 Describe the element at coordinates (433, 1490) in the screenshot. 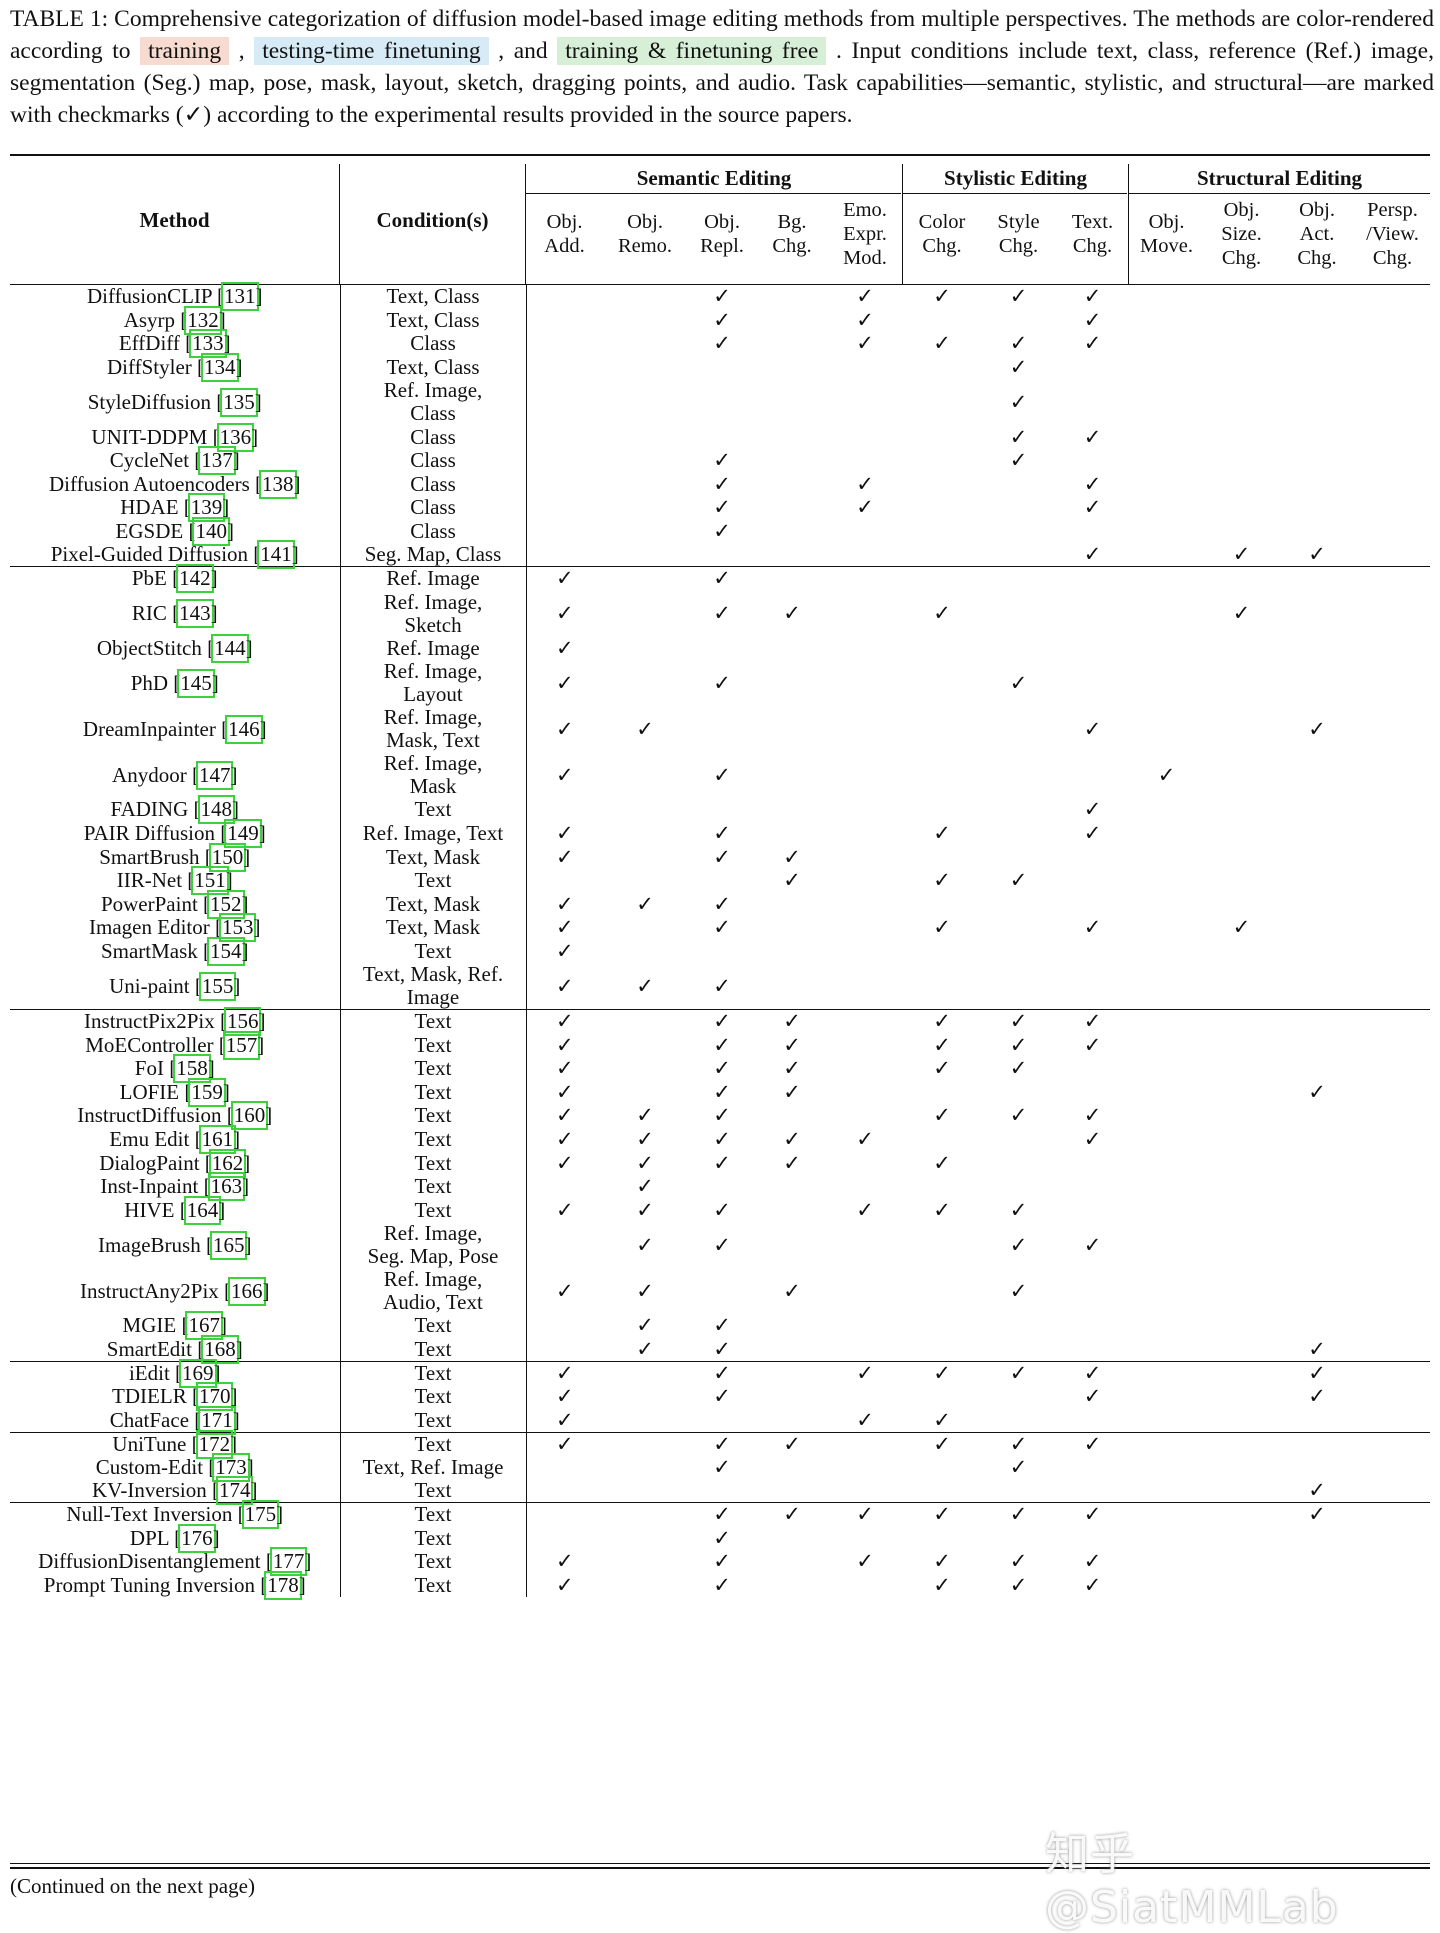

I see `condition-line: Text` at that location.